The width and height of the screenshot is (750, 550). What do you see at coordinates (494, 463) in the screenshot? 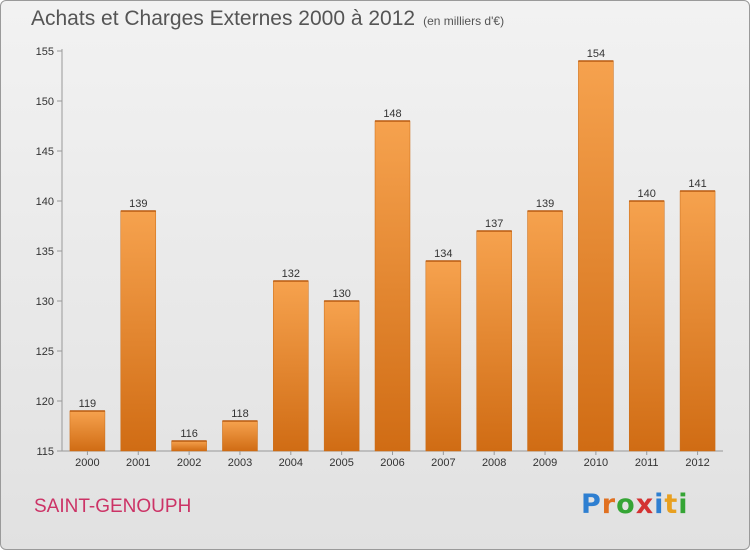
I see `x-tick-label-2008: 2008` at bounding box center [494, 463].